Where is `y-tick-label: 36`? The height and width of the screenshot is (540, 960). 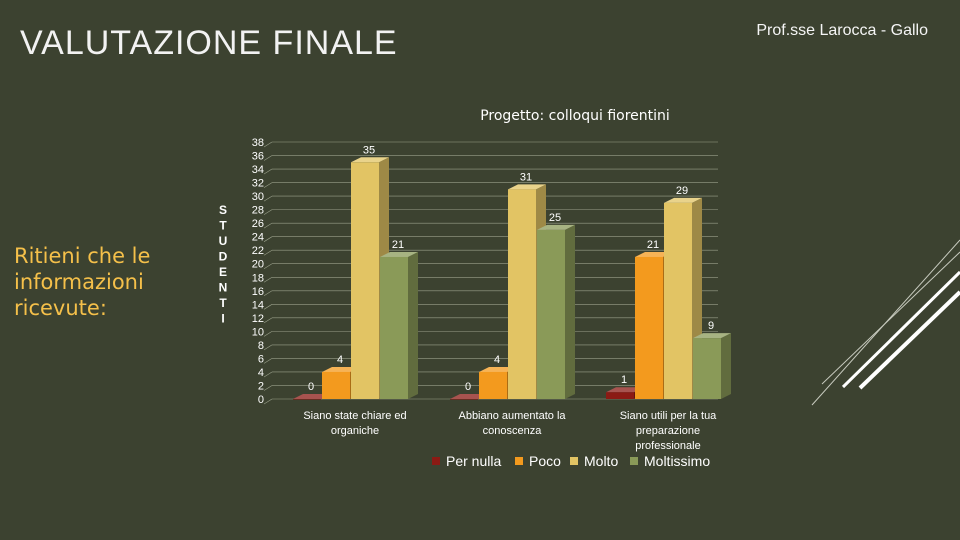
y-tick-label: 36 is located at coordinates (258, 157).